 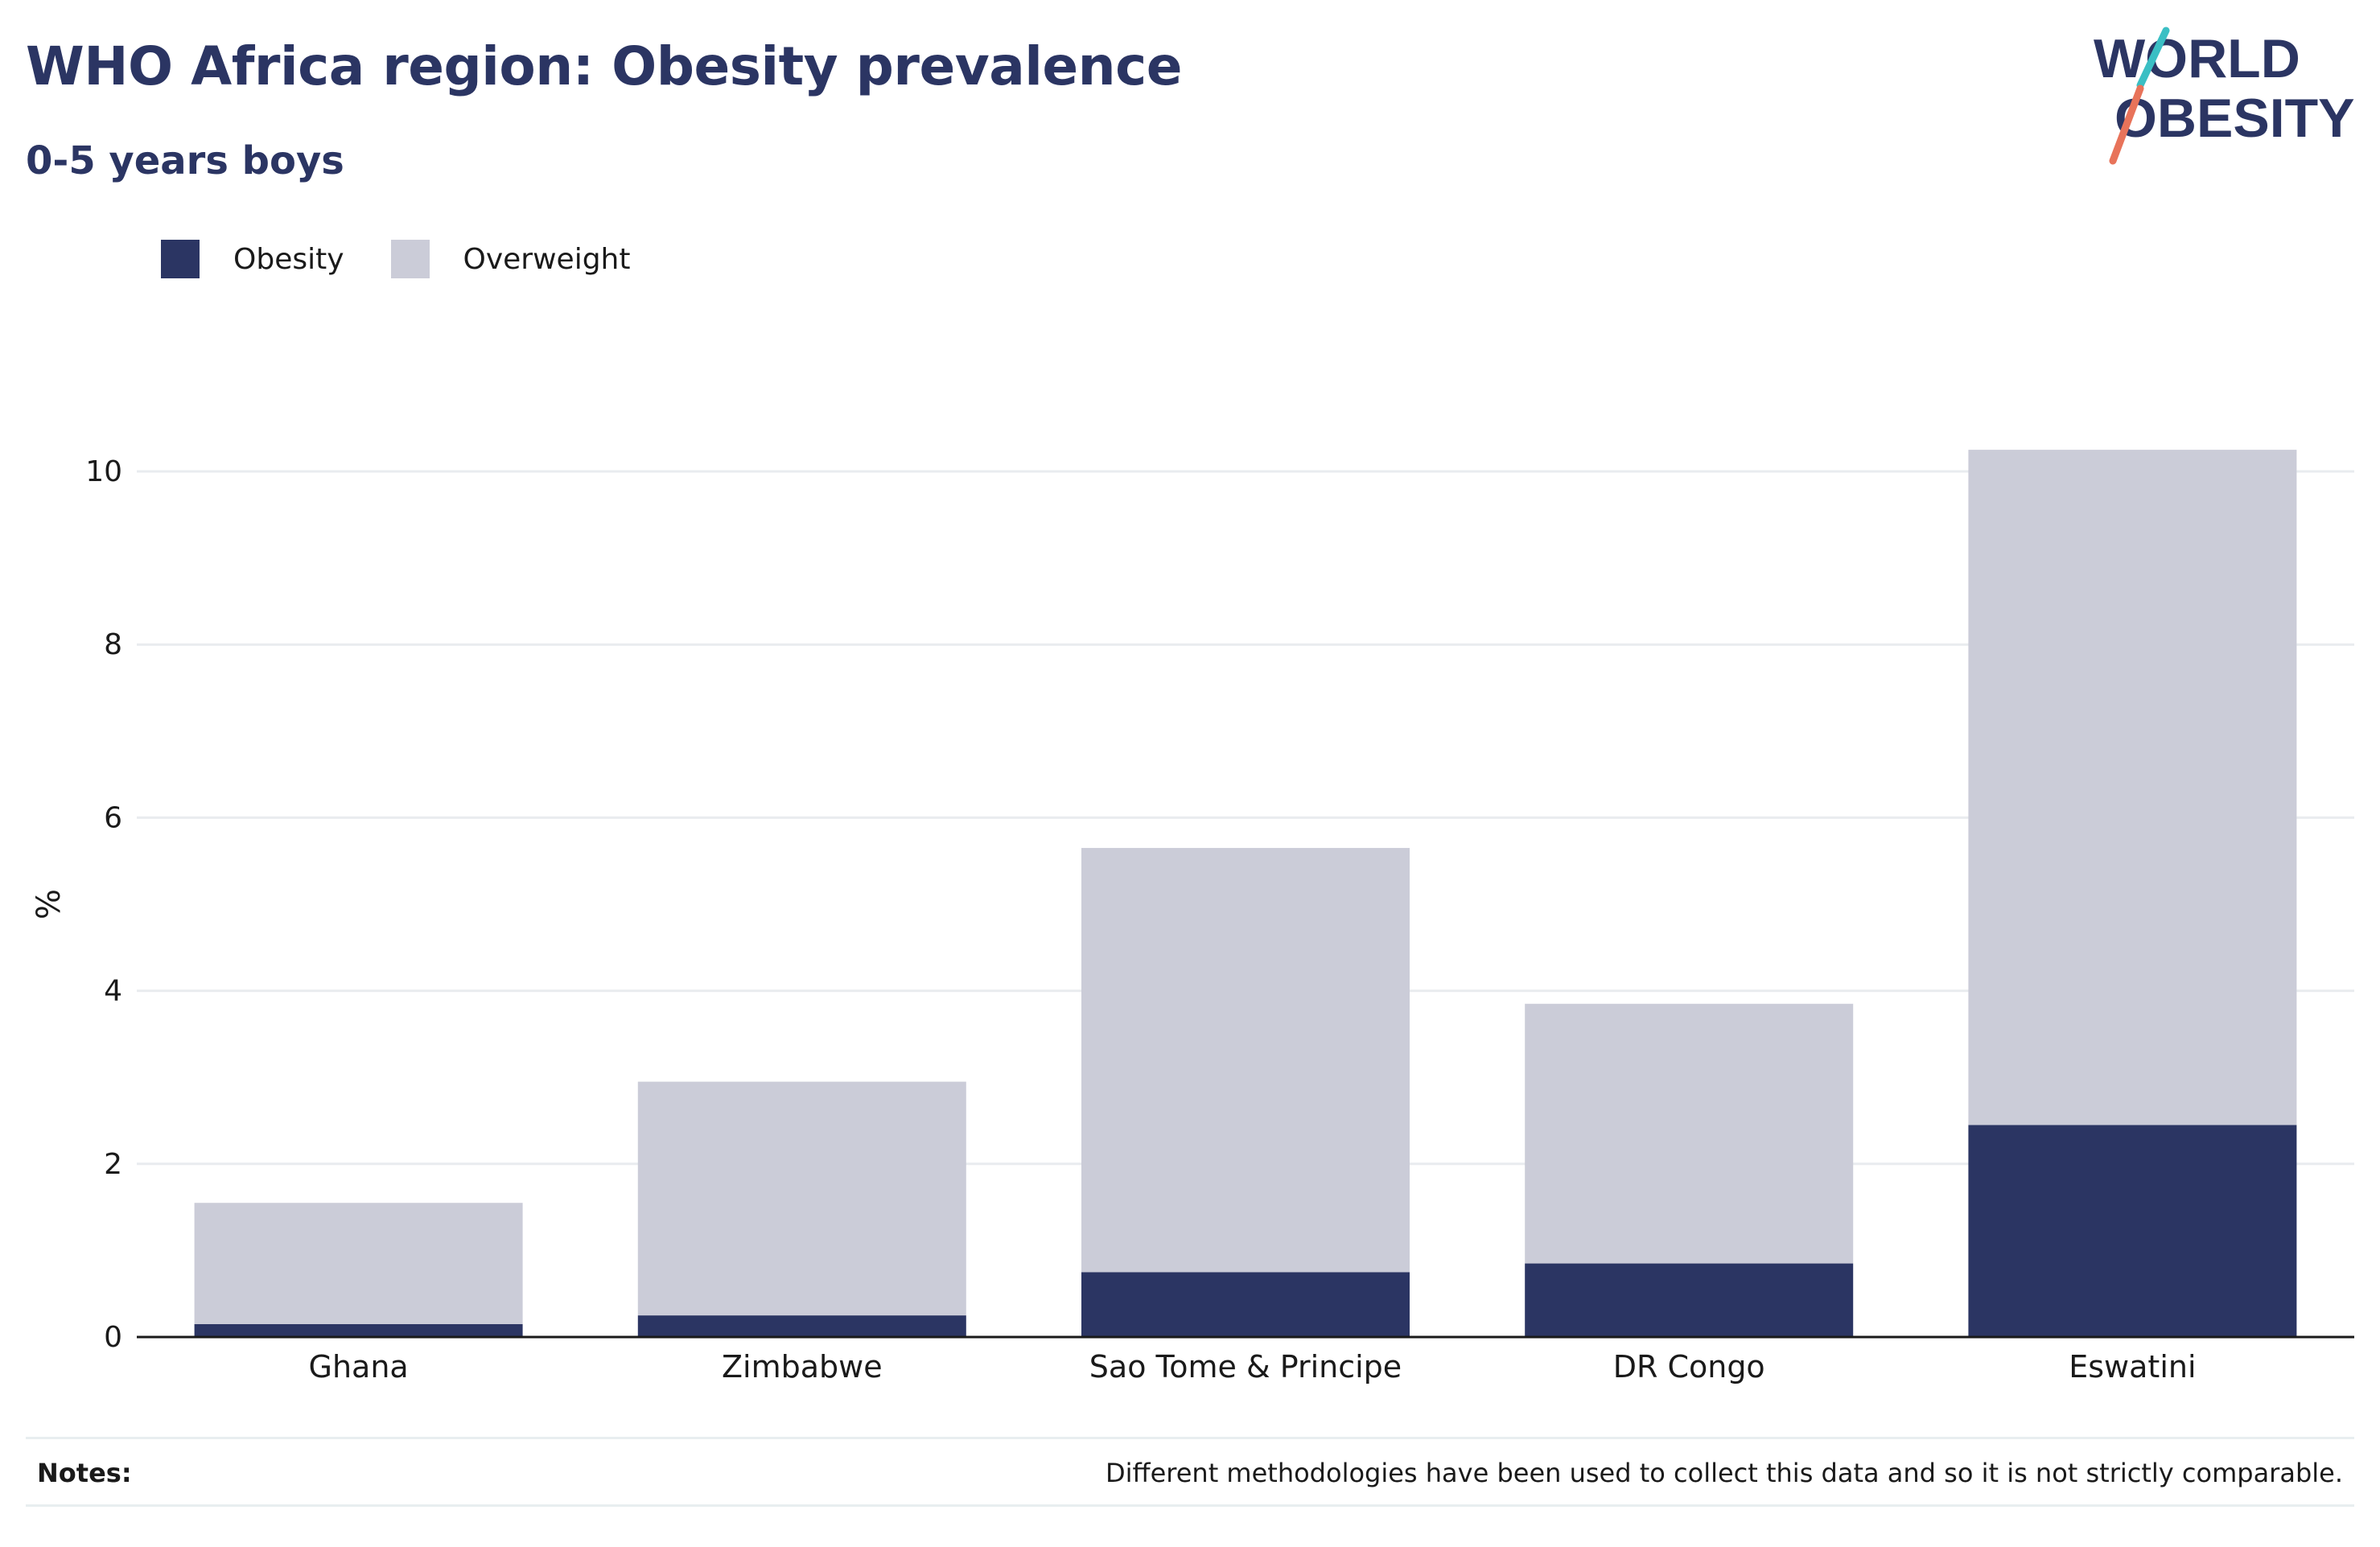 I want to click on y-tick-label: 0, so click(x=113, y=1337).